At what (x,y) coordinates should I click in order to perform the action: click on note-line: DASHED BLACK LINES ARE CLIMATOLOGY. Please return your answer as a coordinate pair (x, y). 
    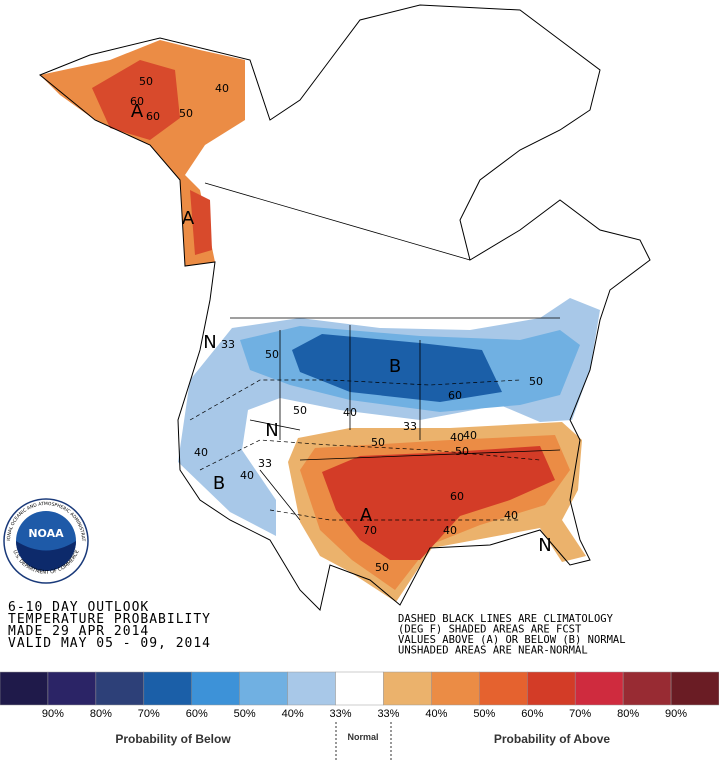
    Looking at the image, I should click on (506, 619).